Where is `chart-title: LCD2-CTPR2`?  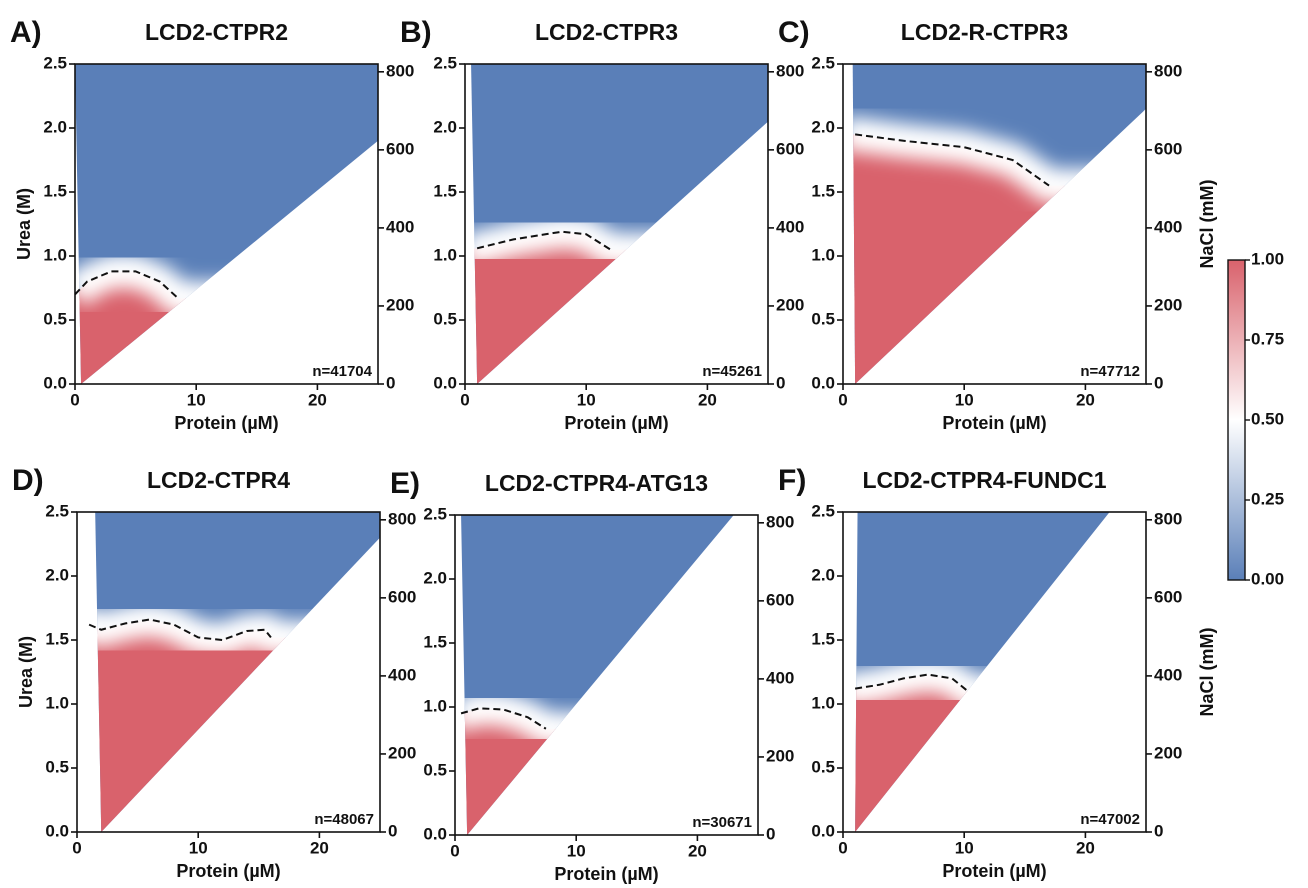 chart-title: LCD2-CTPR2 is located at coordinates (216, 32).